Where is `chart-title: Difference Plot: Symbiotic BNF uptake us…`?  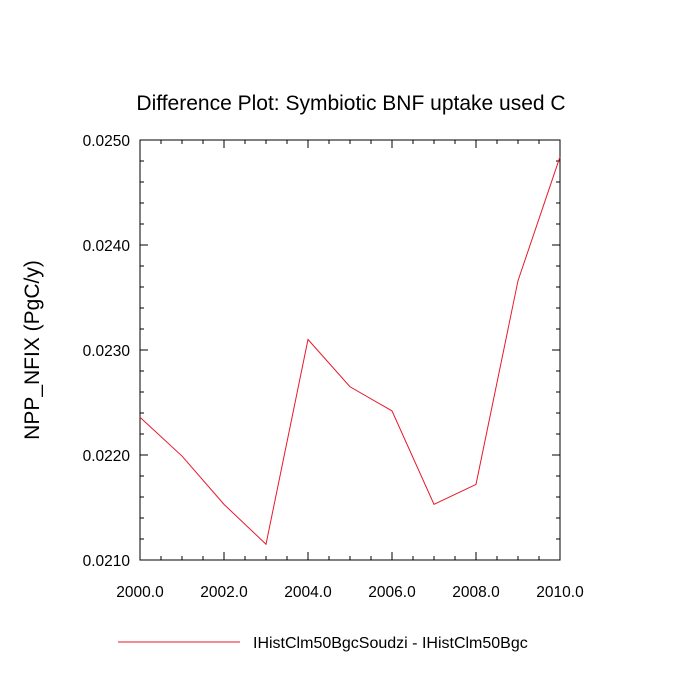 chart-title: Difference Plot: Symbiotic BNF uptake us… is located at coordinates (350, 103).